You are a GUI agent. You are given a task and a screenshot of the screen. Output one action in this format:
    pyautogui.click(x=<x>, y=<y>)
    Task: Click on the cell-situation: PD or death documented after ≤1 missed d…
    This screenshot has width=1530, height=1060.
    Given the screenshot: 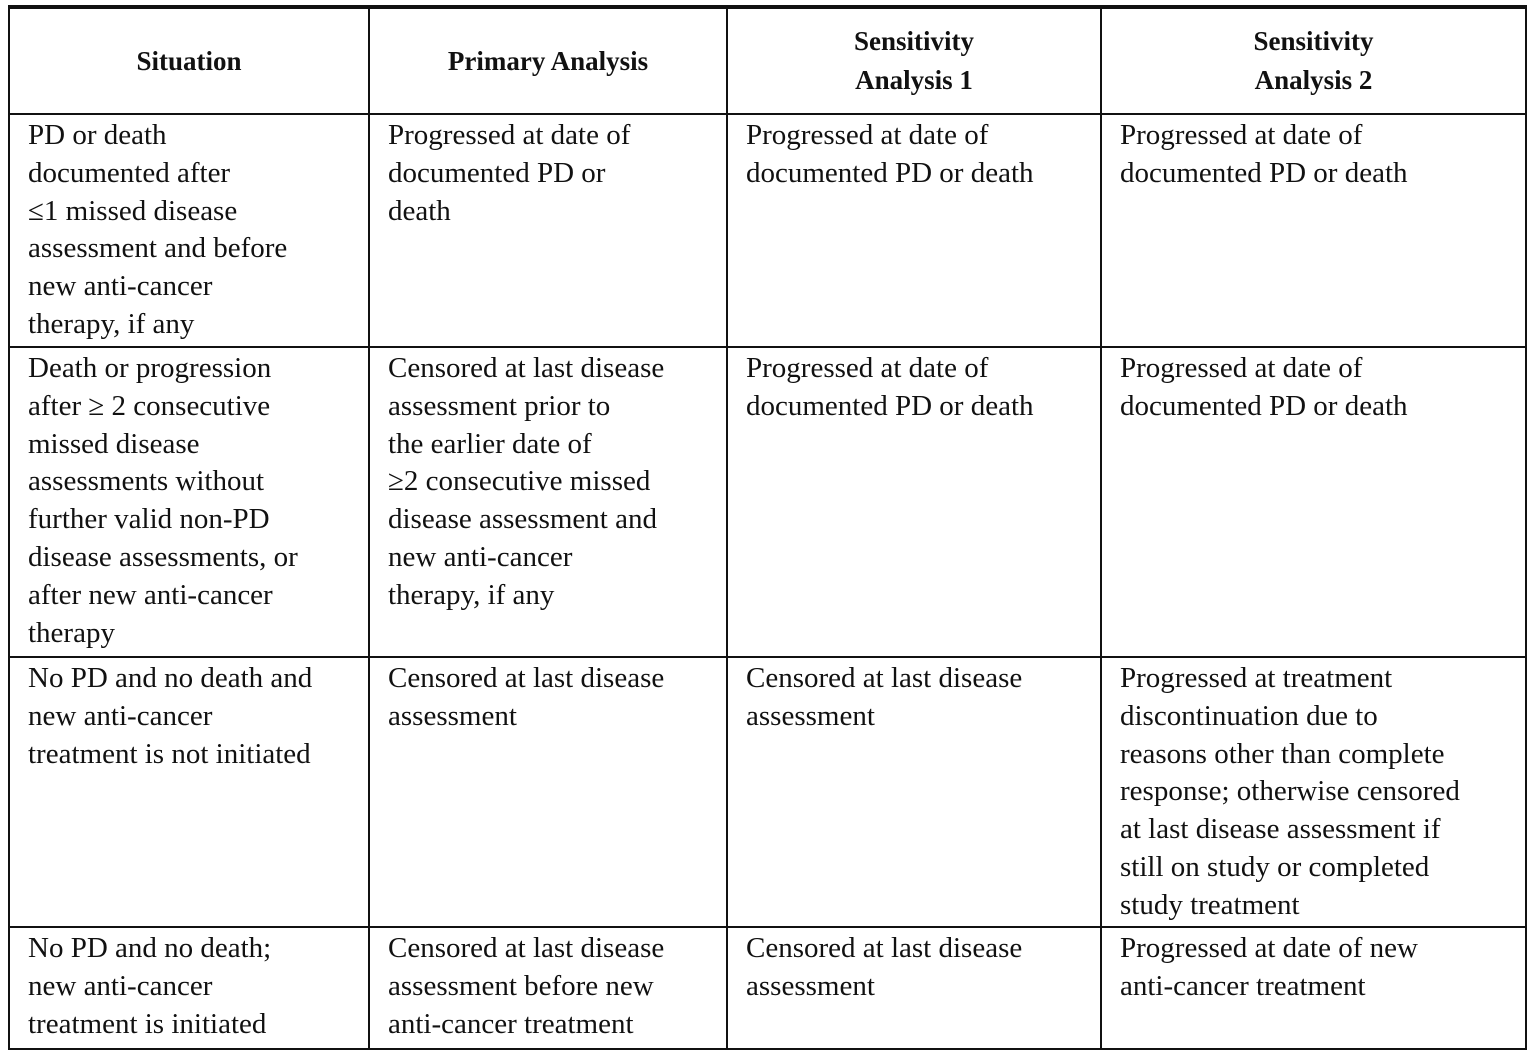 What is the action you would take?
    pyautogui.click(x=189, y=230)
    